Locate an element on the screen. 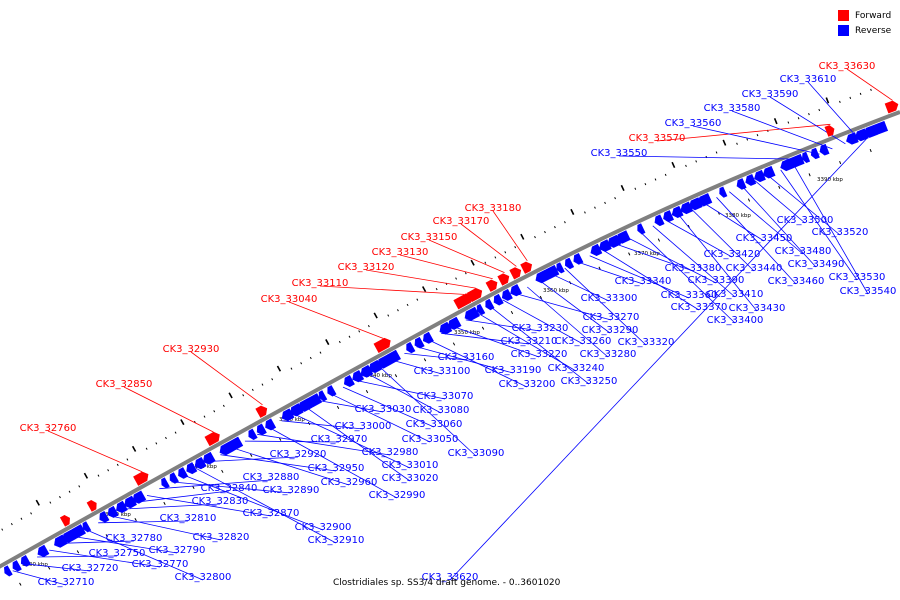  gene-label: CK3_33560 is located at coordinates (693, 123).